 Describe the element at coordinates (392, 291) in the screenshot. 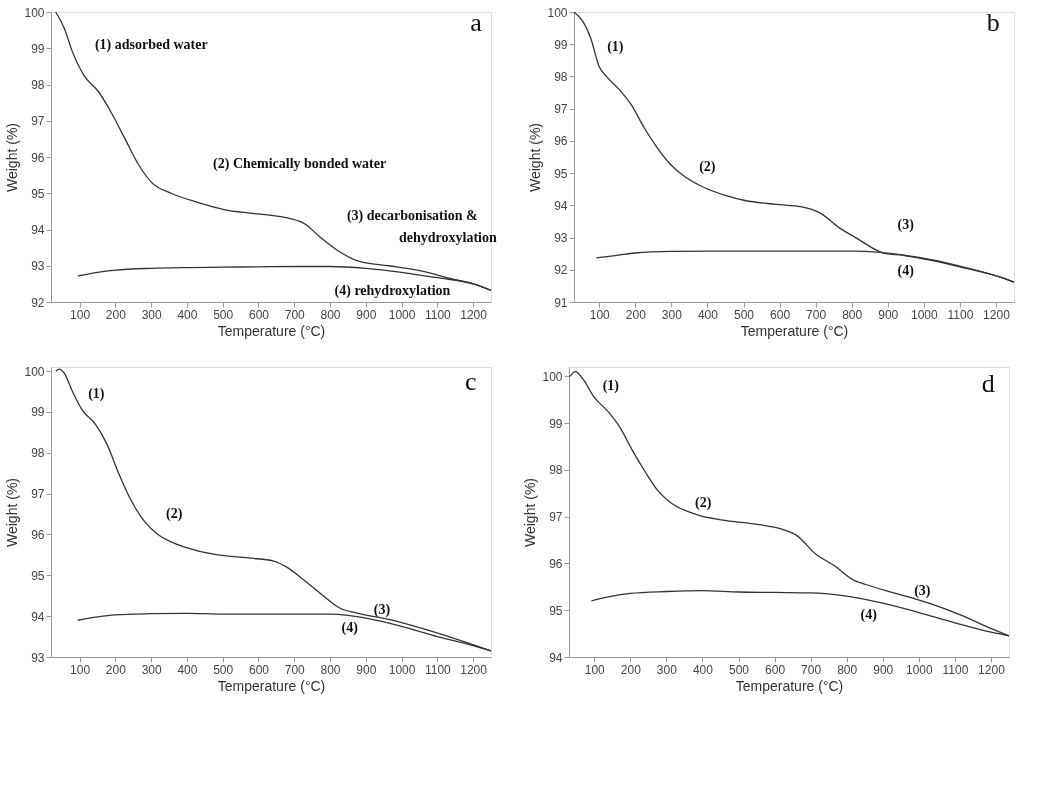

I see `annotation: (4) rehydroxylation` at that location.